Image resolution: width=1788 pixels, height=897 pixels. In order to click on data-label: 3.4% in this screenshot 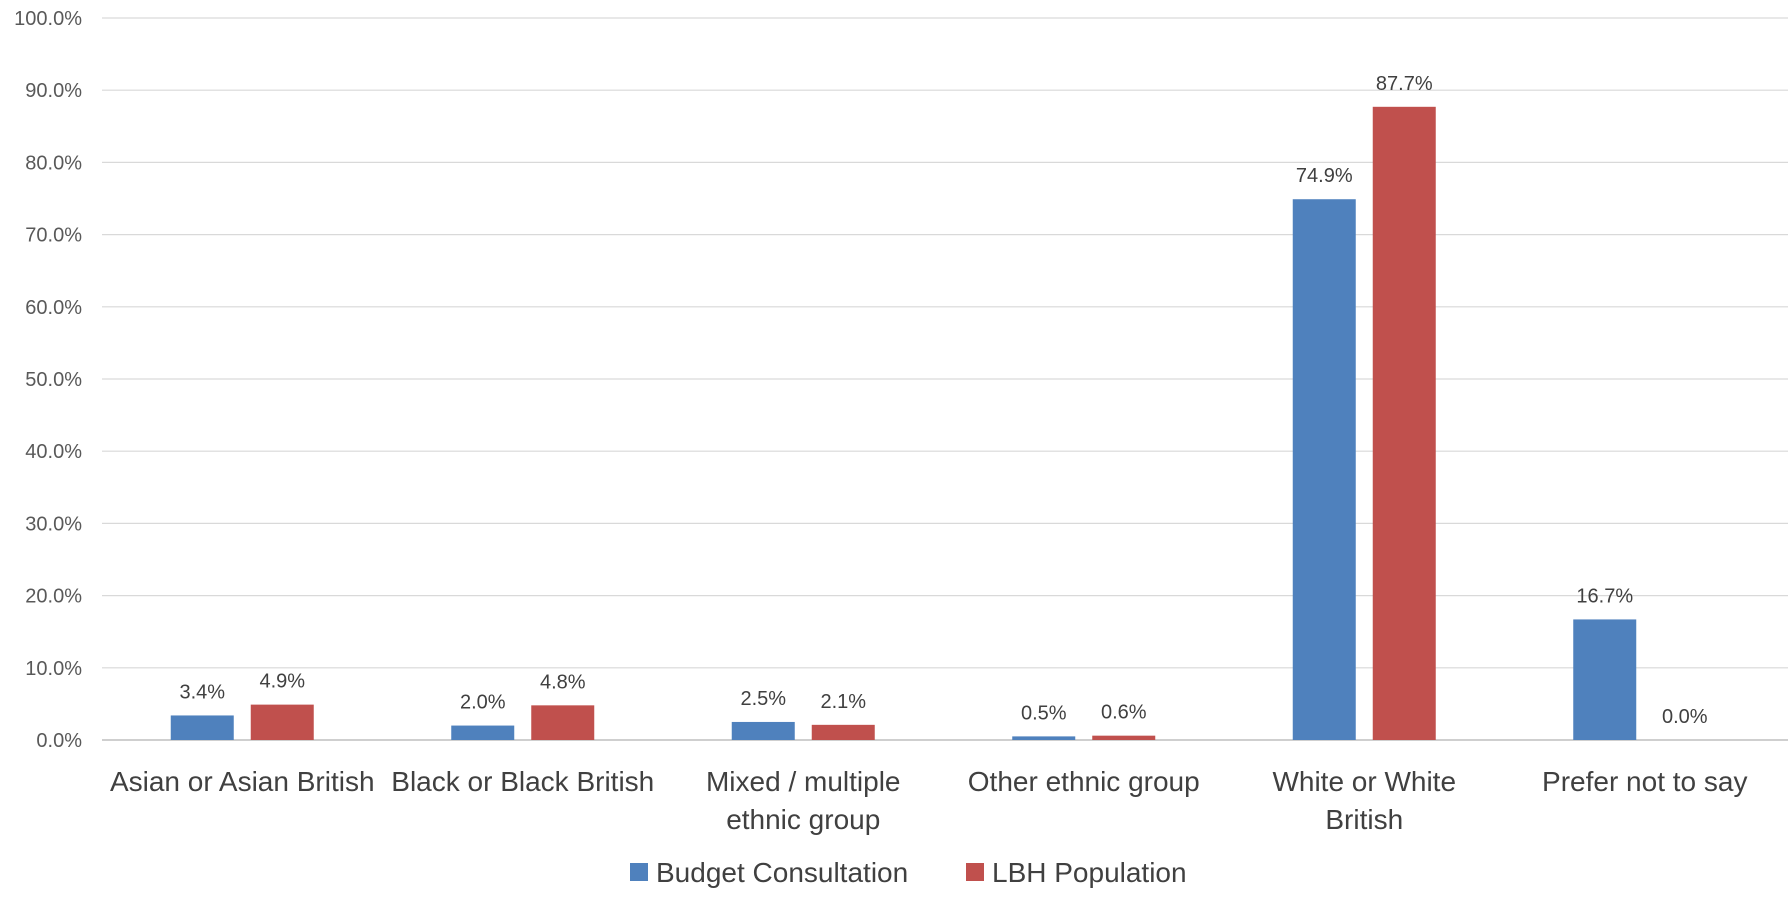, I will do `click(202, 692)`.